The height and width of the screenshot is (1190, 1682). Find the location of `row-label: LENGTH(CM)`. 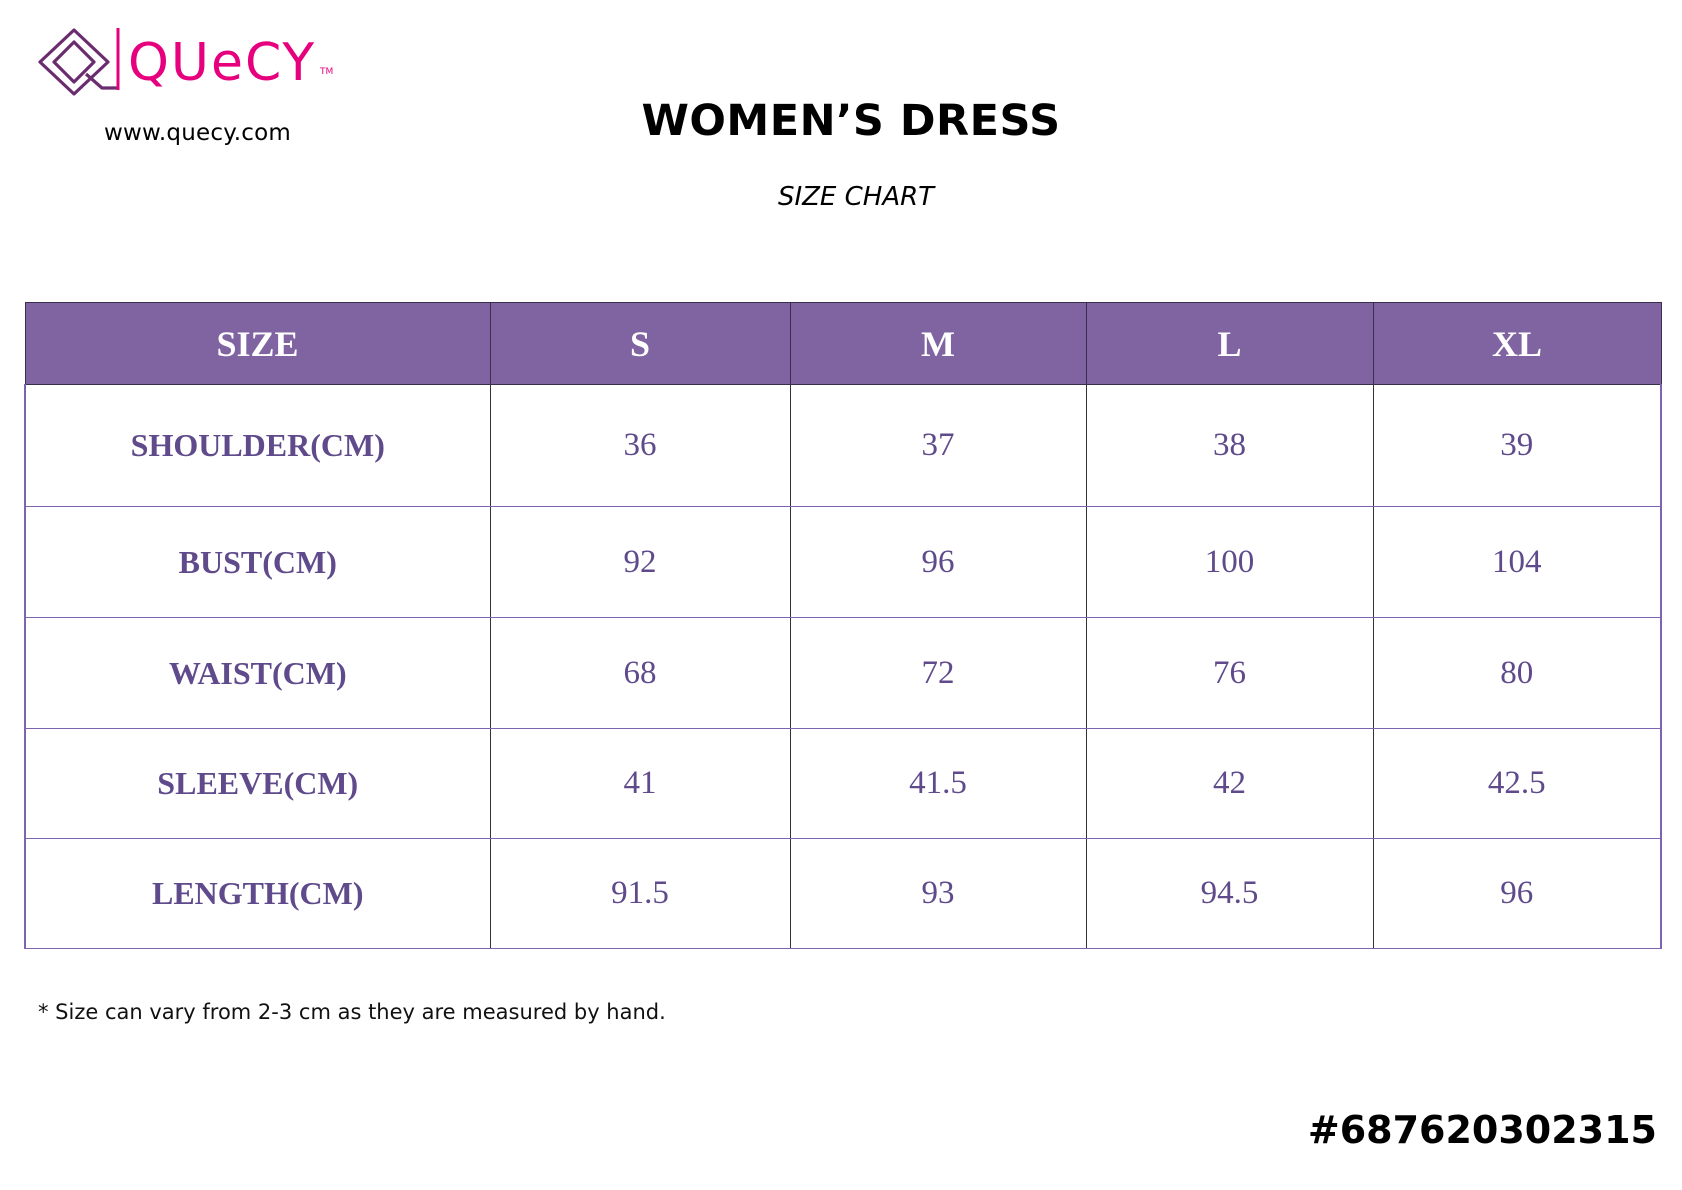

row-label: LENGTH(CM) is located at coordinates (257, 893).